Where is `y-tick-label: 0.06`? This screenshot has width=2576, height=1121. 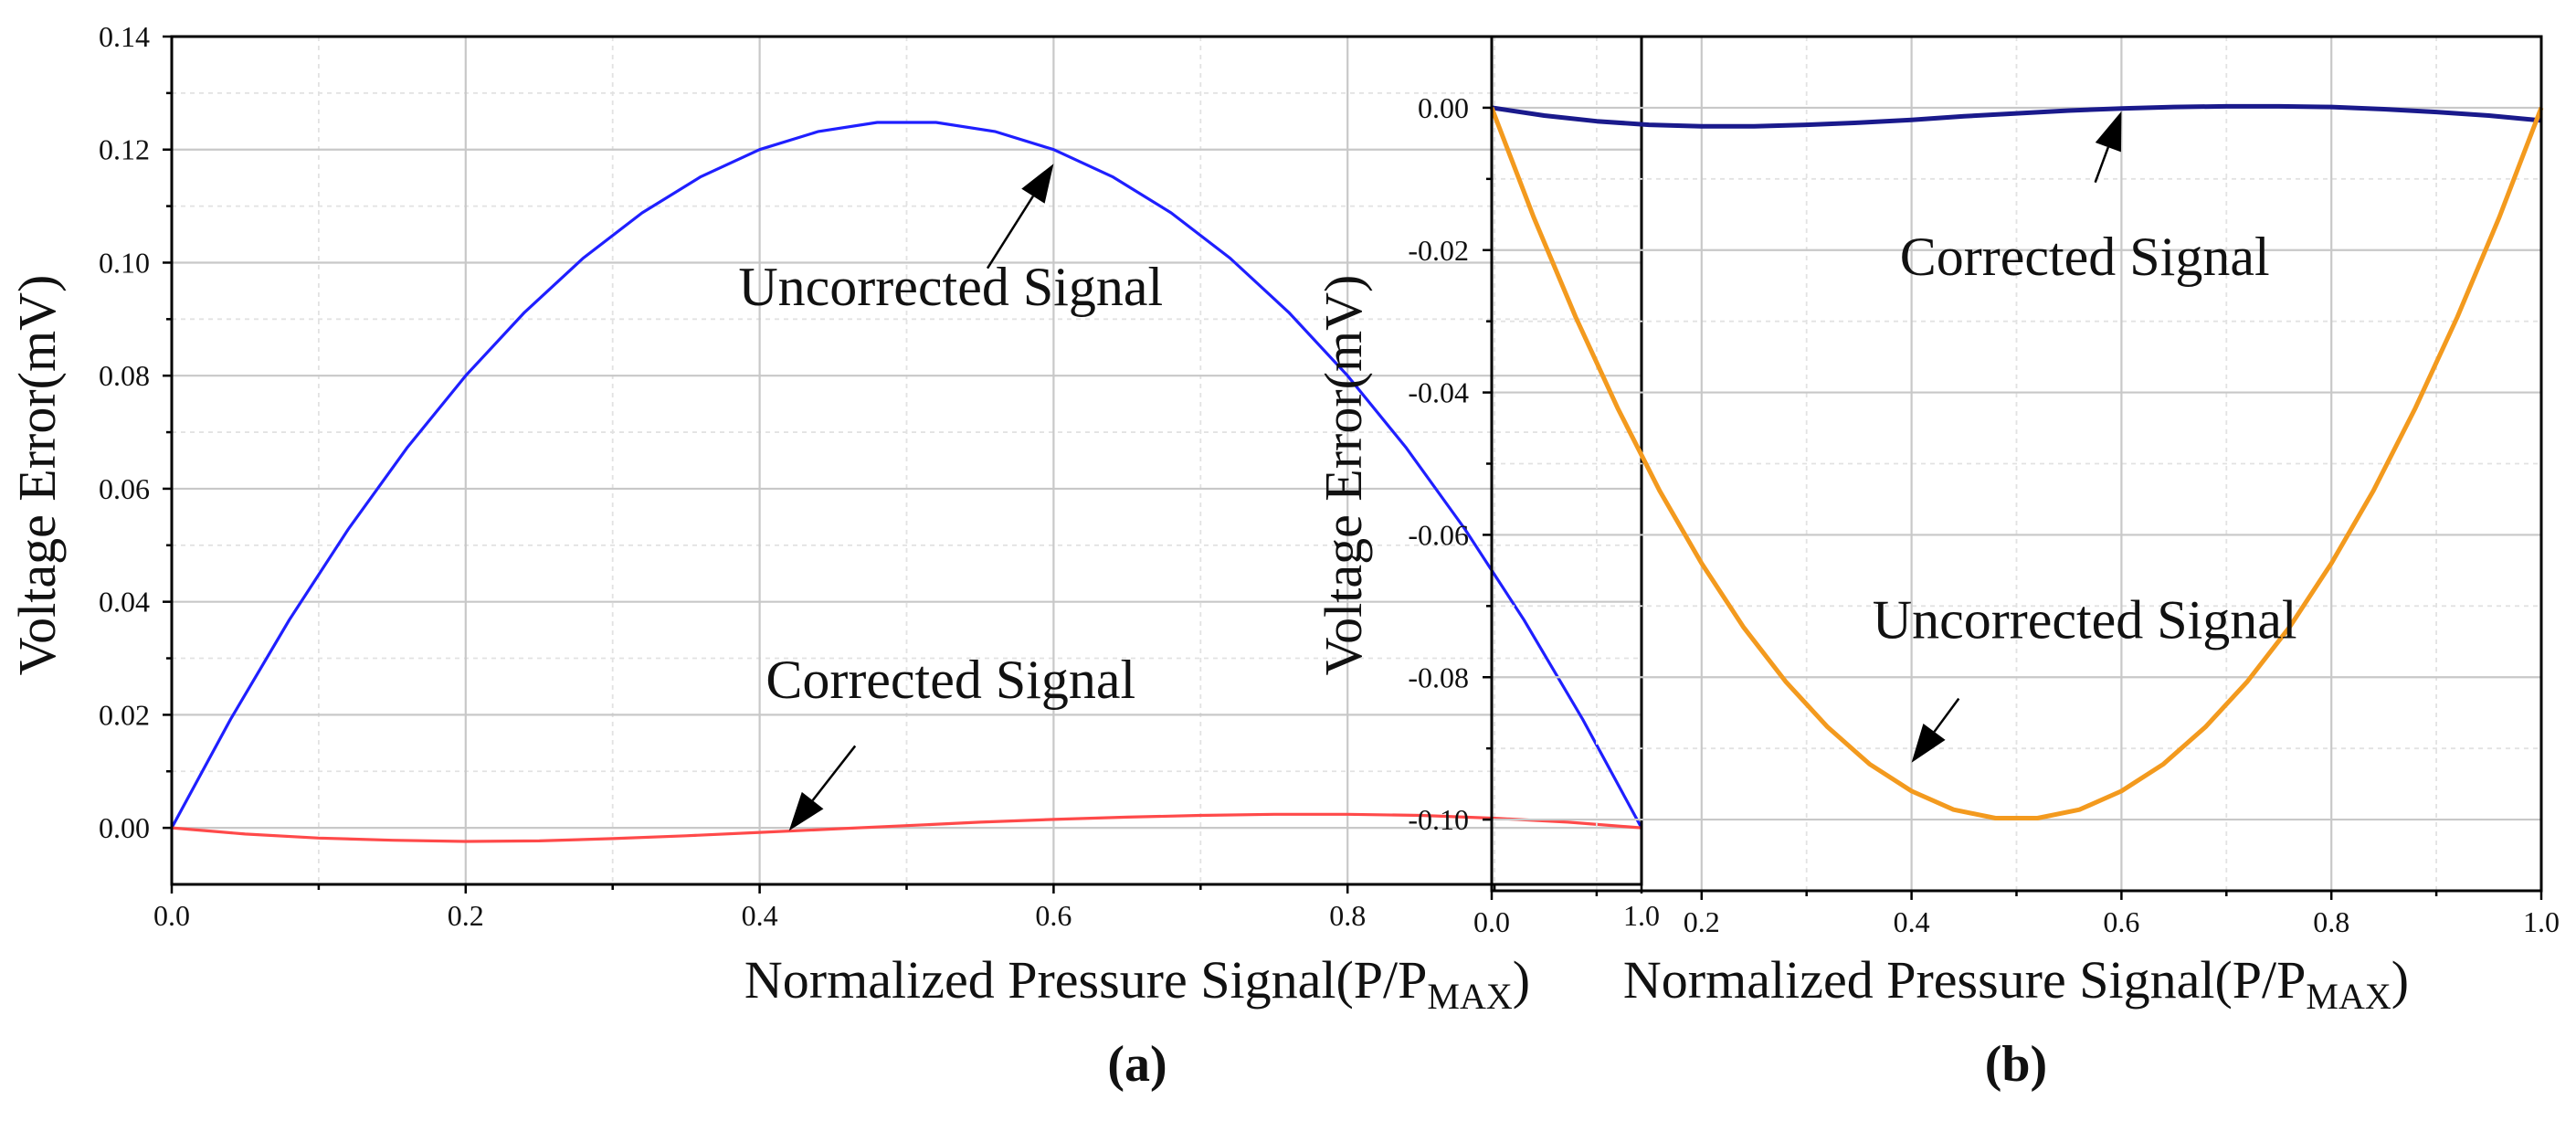
y-tick-label: 0.06 is located at coordinates (124, 489).